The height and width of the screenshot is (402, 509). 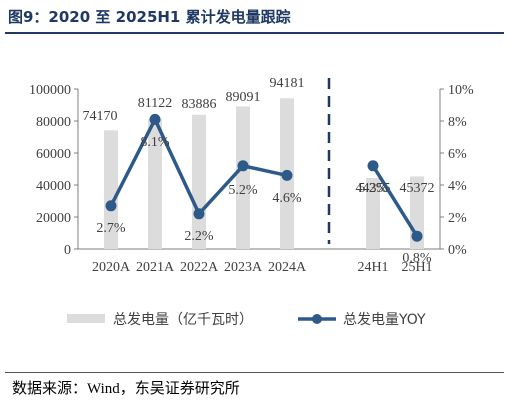 What do you see at coordinates (457, 250) in the screenshot?
I see `right-tick-label: 0%` at bounding box center [457, 250].